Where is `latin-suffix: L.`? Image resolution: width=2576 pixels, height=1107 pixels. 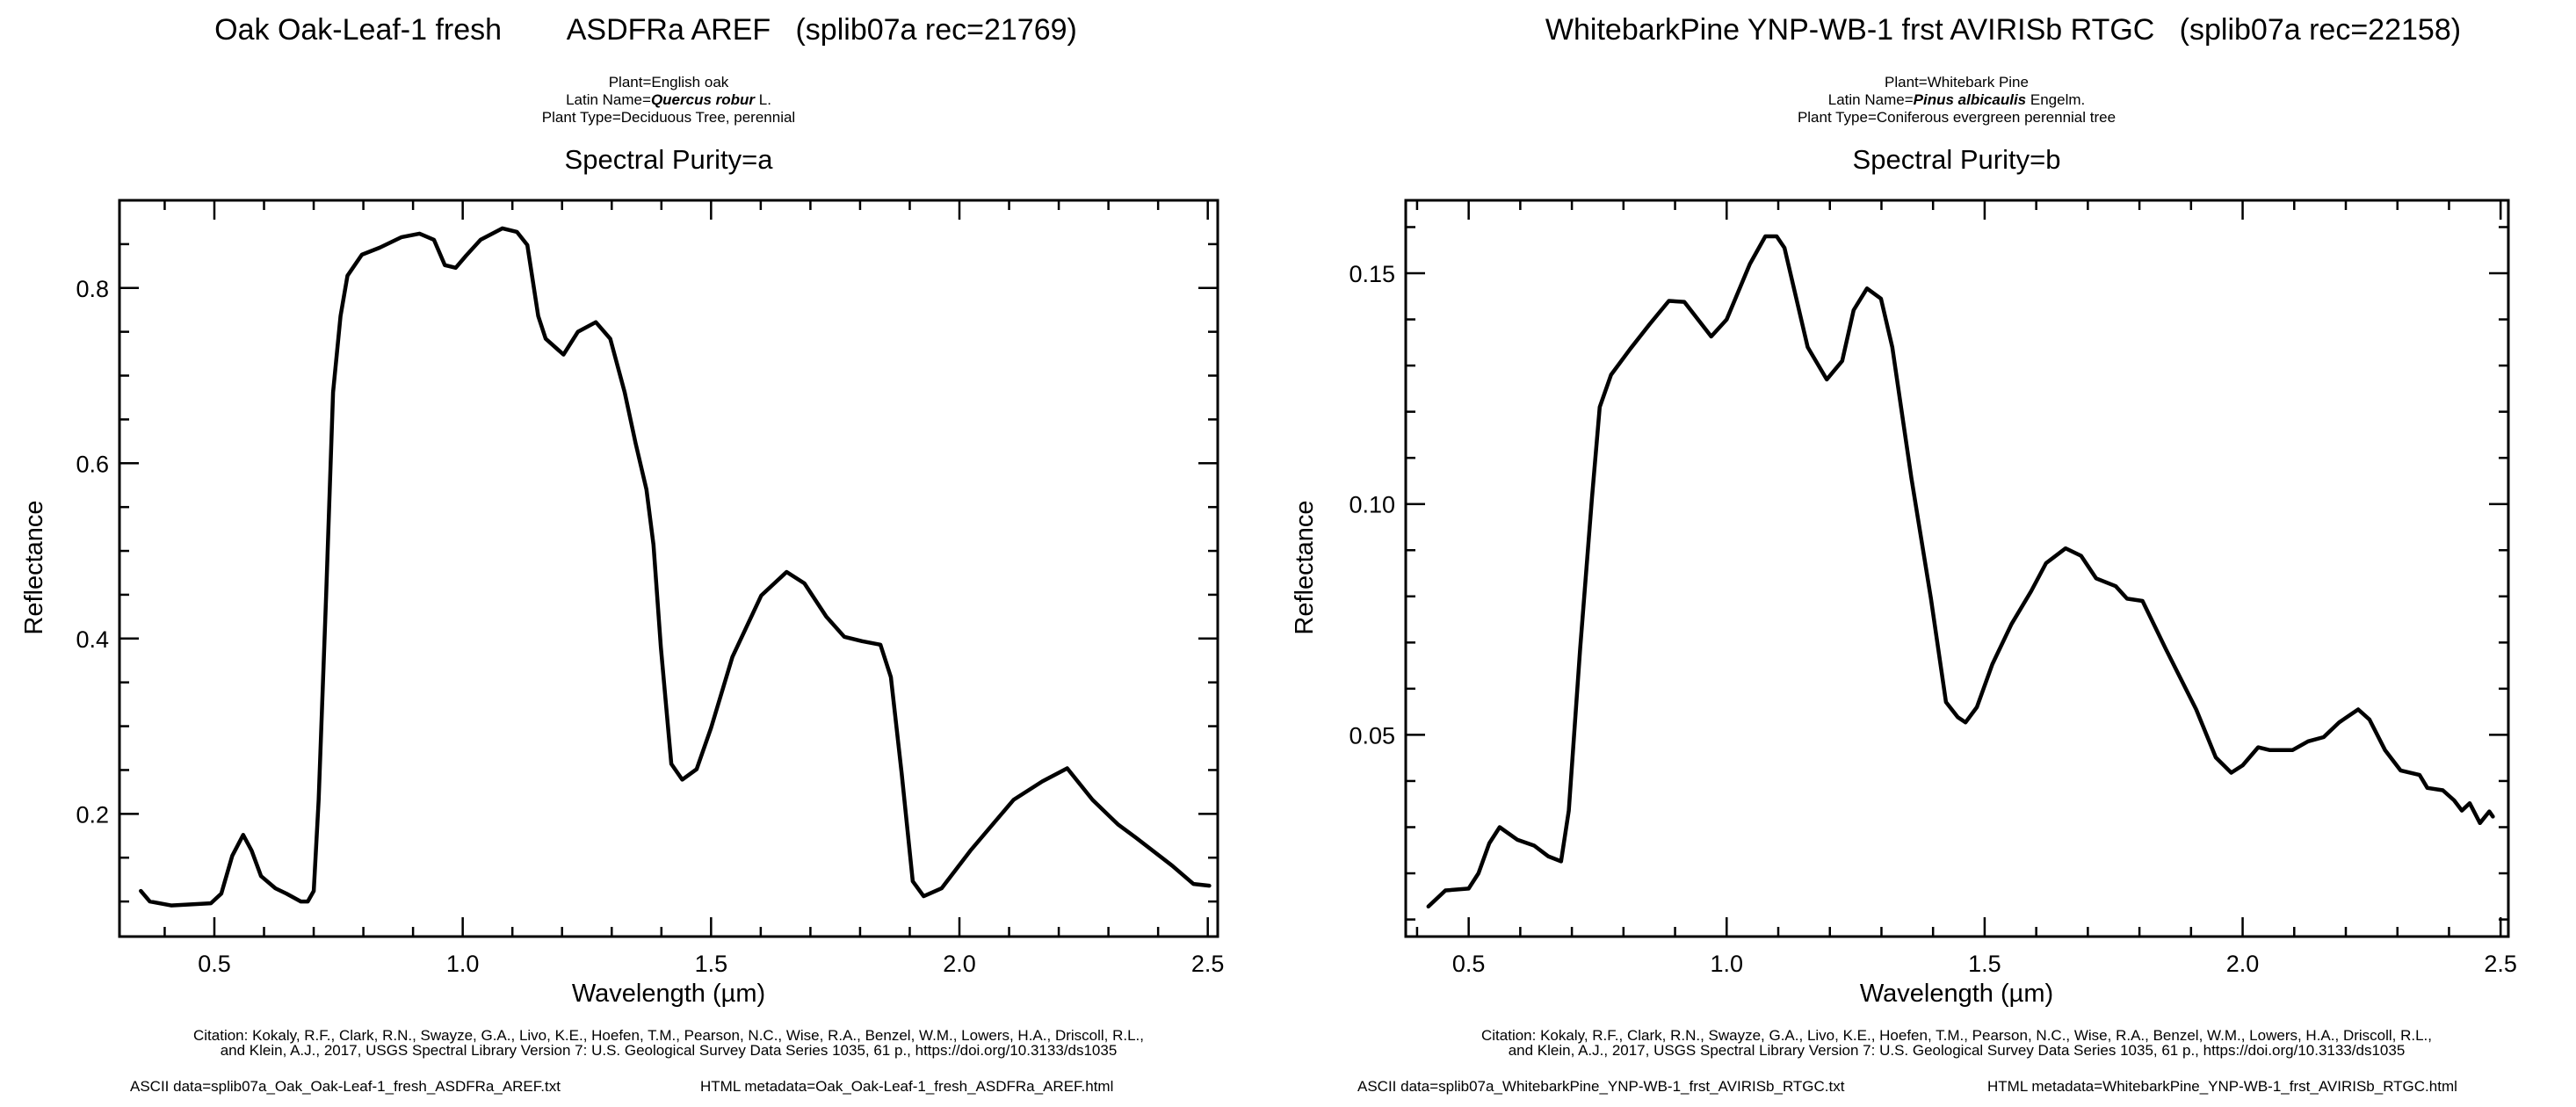
latin-suffix: L. is located at coordinates (763, 99).